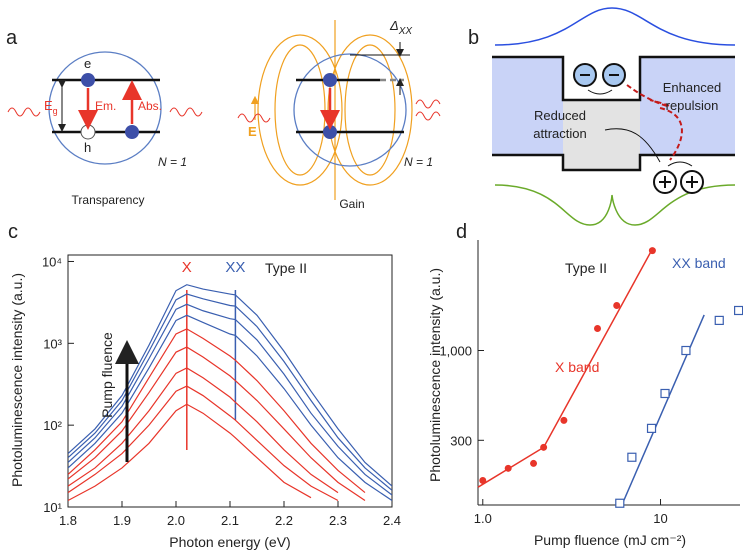 This screenshot has width=743, height=557. I want to click on panel-label: d, so click(461, 232).